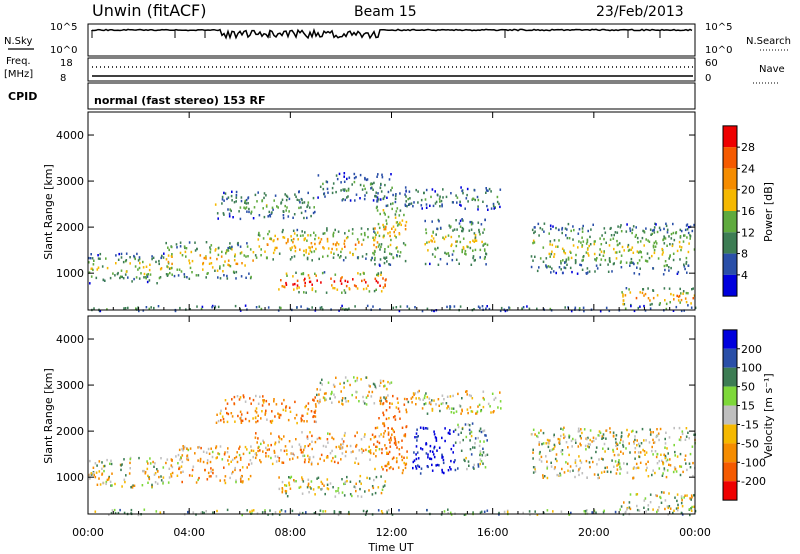 The image size is (800, 554). I want to click on cpid-label: CPID, so click(22, 96).